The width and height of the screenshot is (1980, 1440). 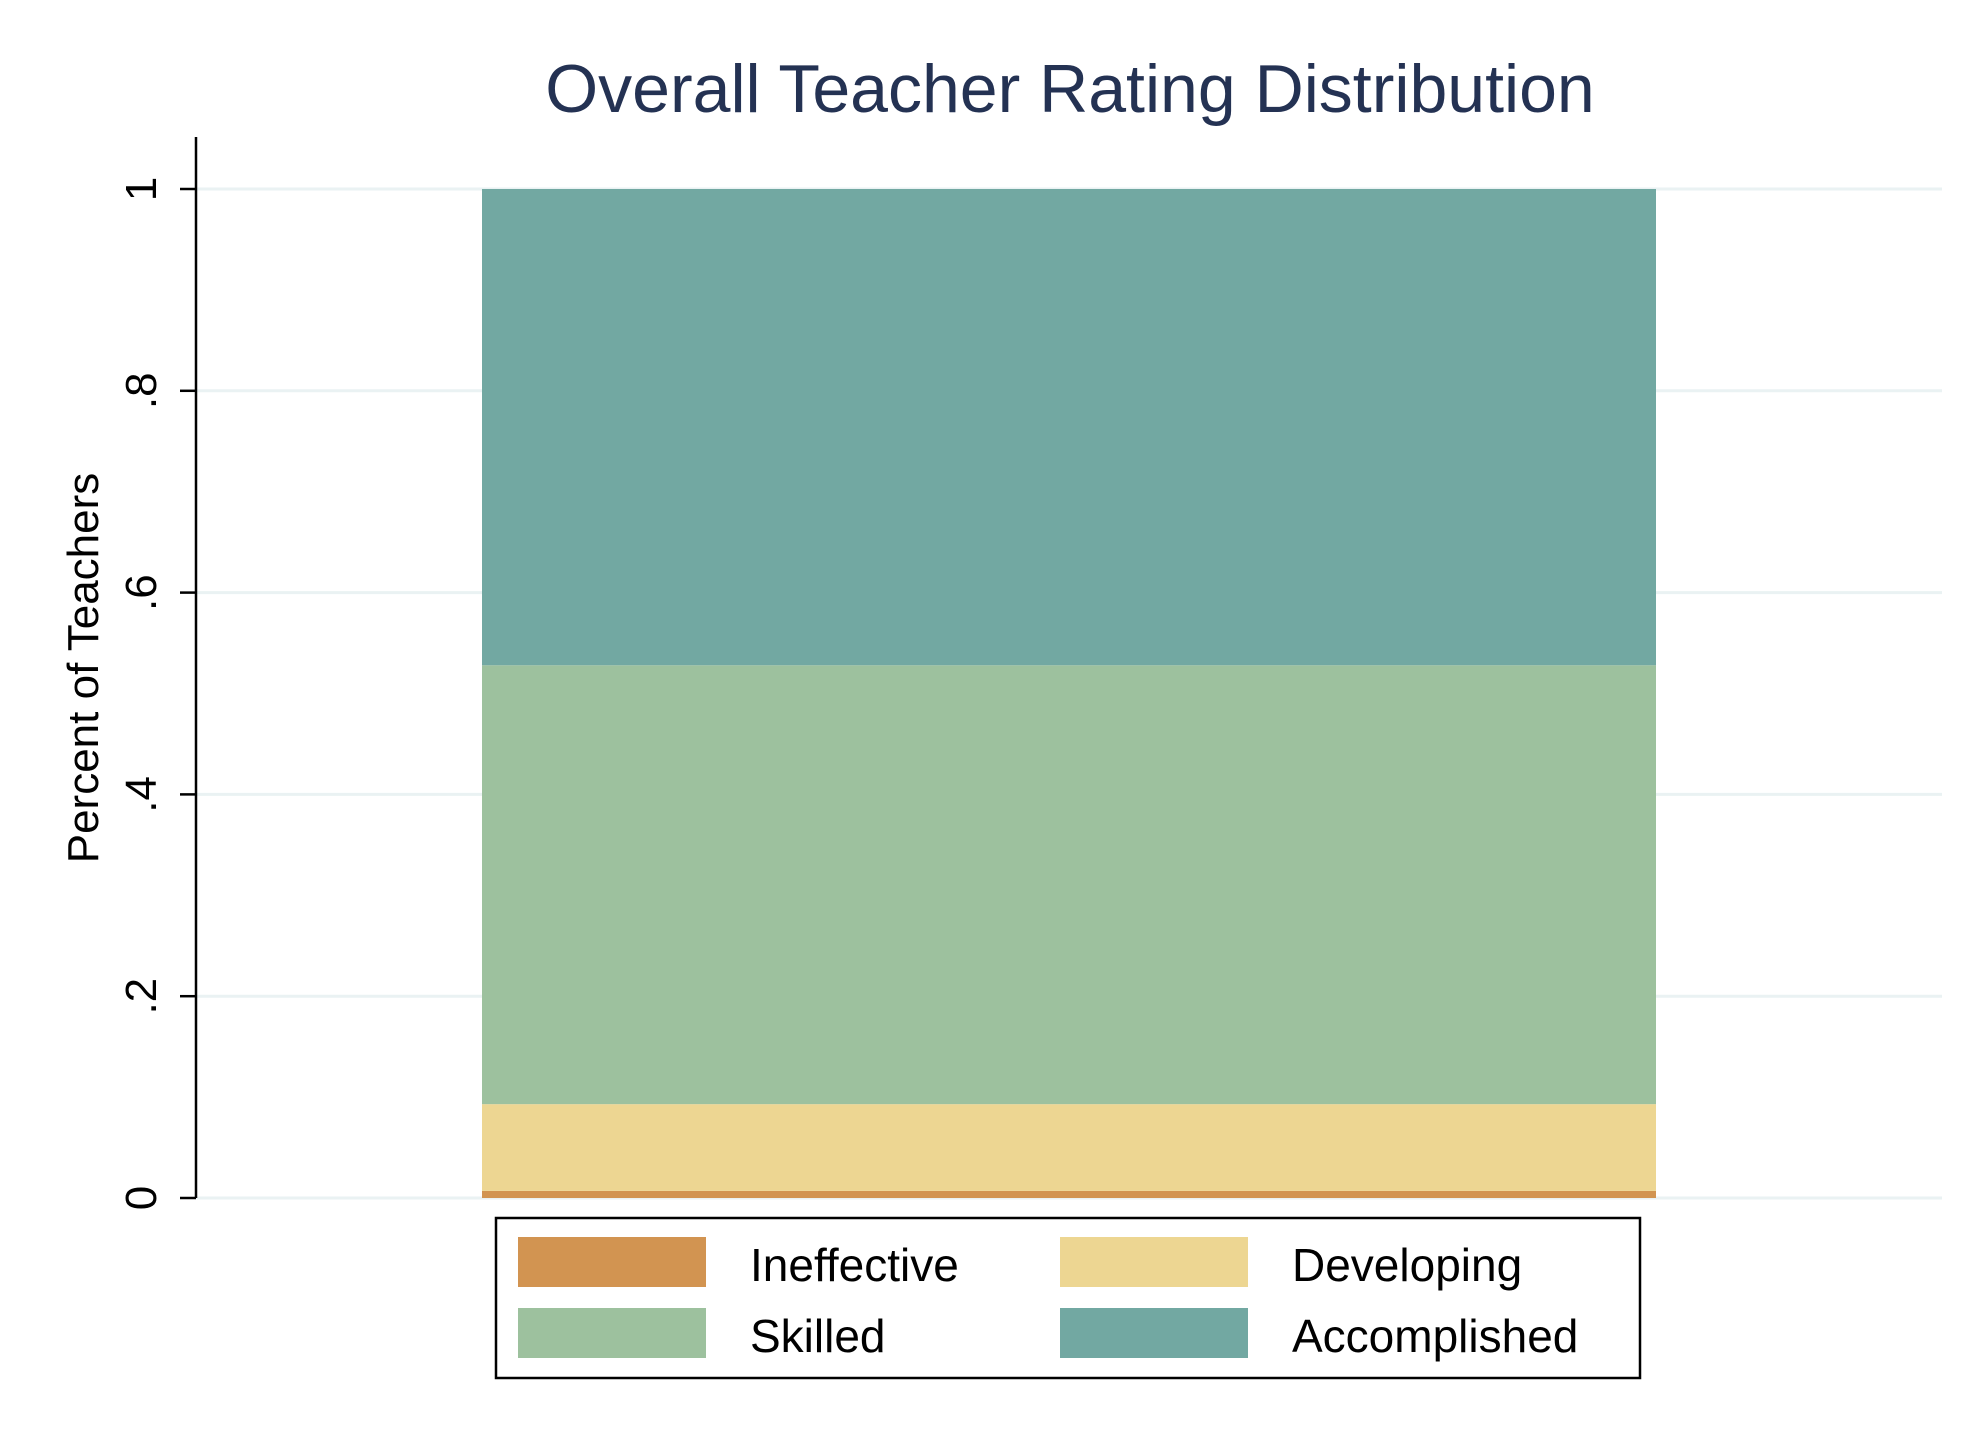 I want to click on y-tick-label: .2, so click(x=141, y=996).